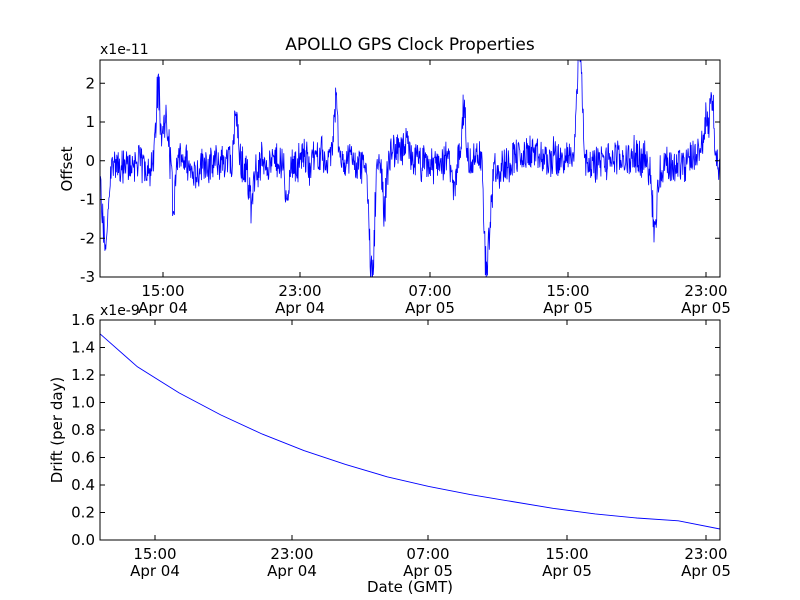 The height and width of the screenshot is (600, 800). Describe the element at coordinates (87, 277) in the screenshot. I see `offset-ytick-label: -3` at that location.